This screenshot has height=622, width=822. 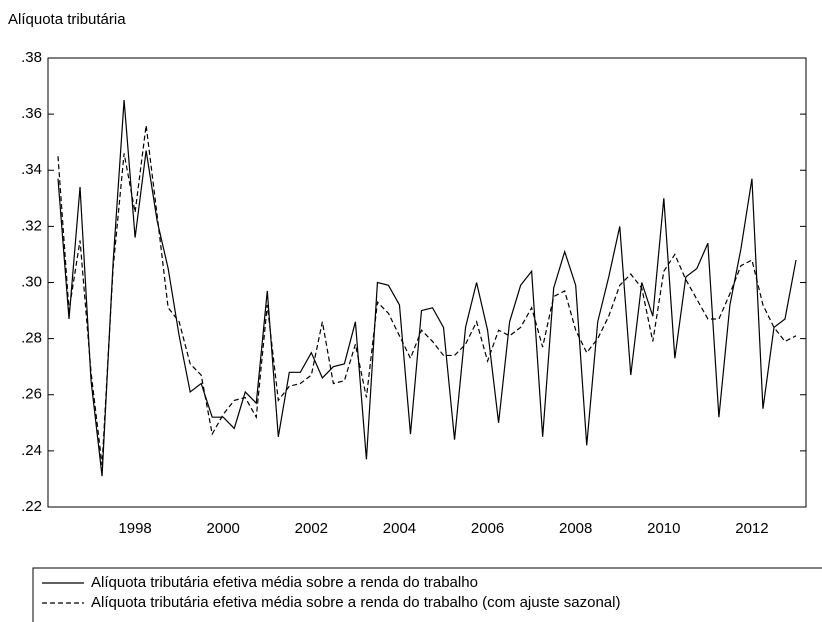 I want to click on x-tick-label: 1998, so click(x=134, y=528).